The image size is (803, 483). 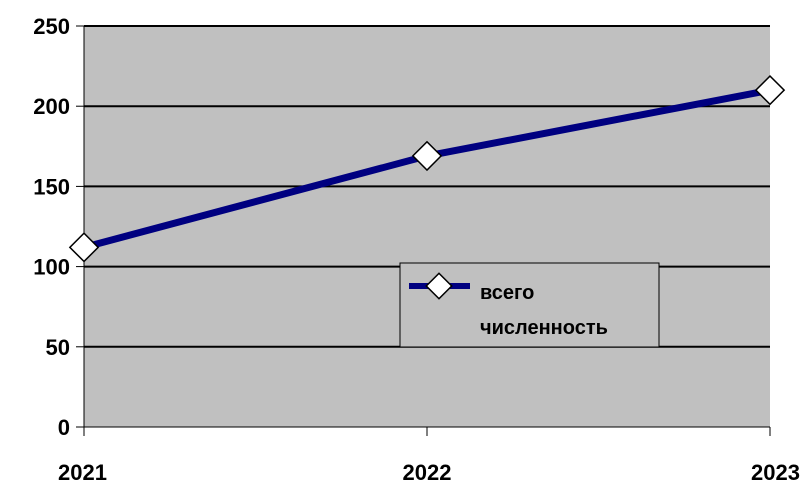 I want to click on legend-label-line-2: численность, so click(x=544, y=328).